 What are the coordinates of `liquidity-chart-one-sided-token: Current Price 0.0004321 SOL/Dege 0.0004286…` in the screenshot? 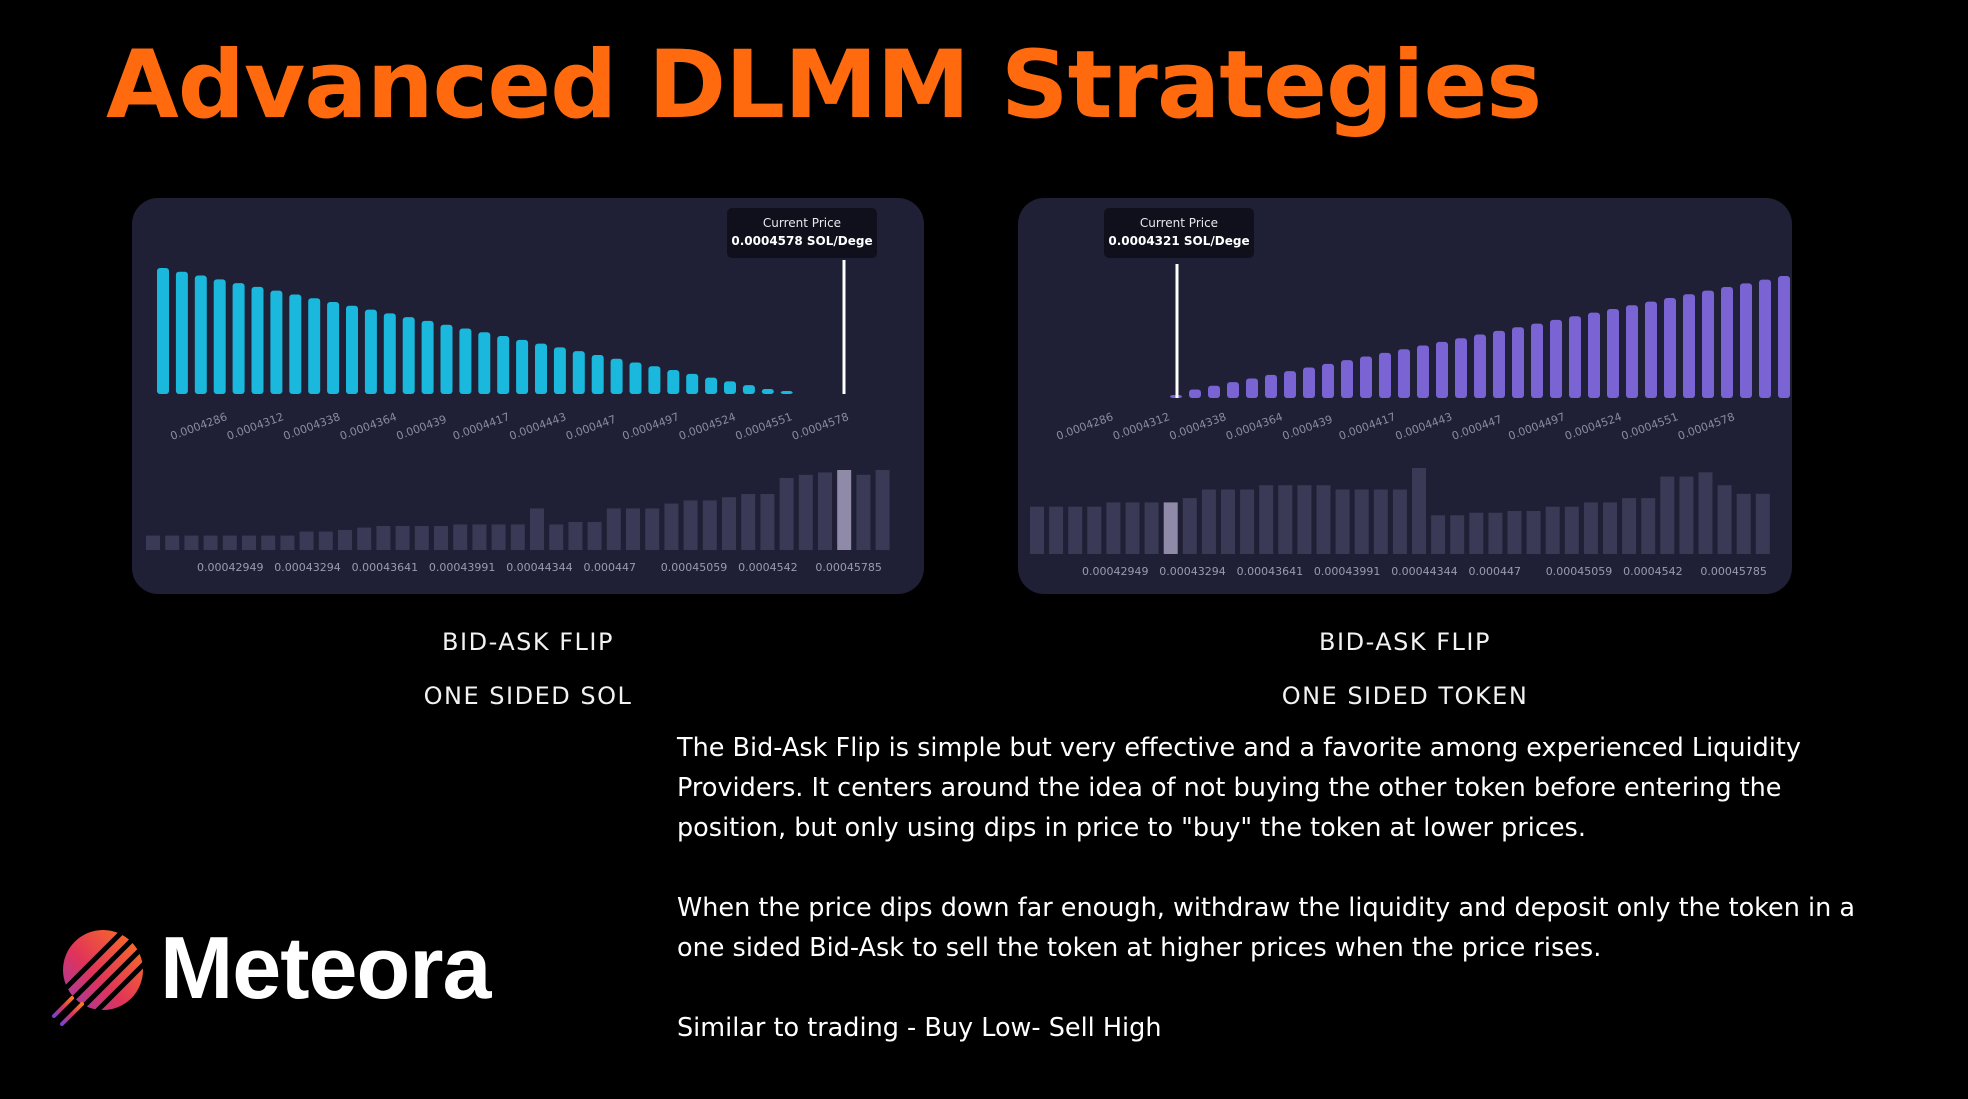 It's located at (1410, 393).